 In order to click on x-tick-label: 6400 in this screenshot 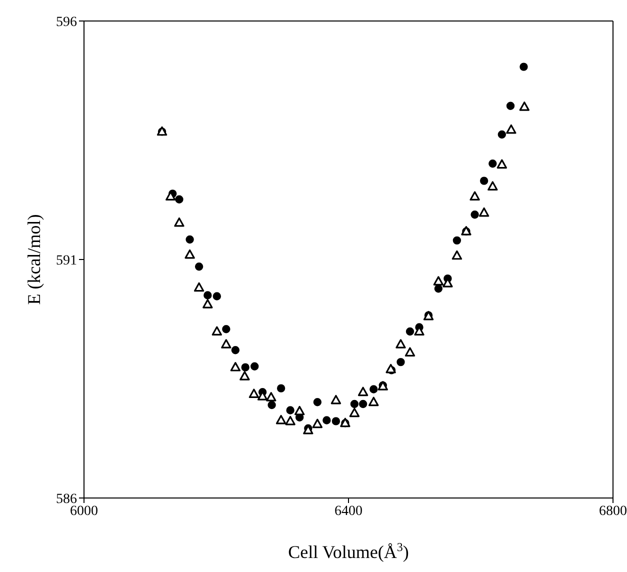, I will do `click(348, 511)`.